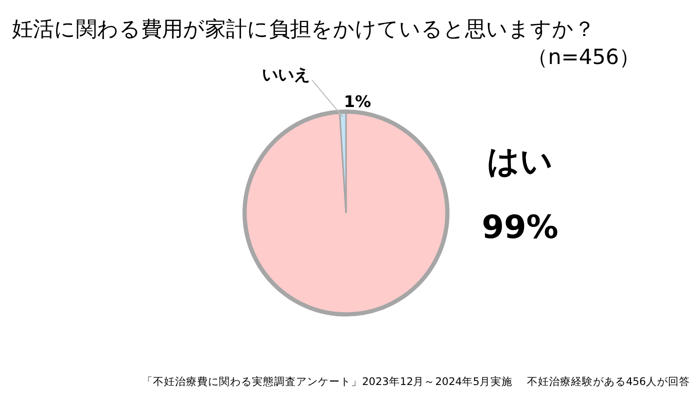  I want to click on value-label: 99%, so click(520, 227).